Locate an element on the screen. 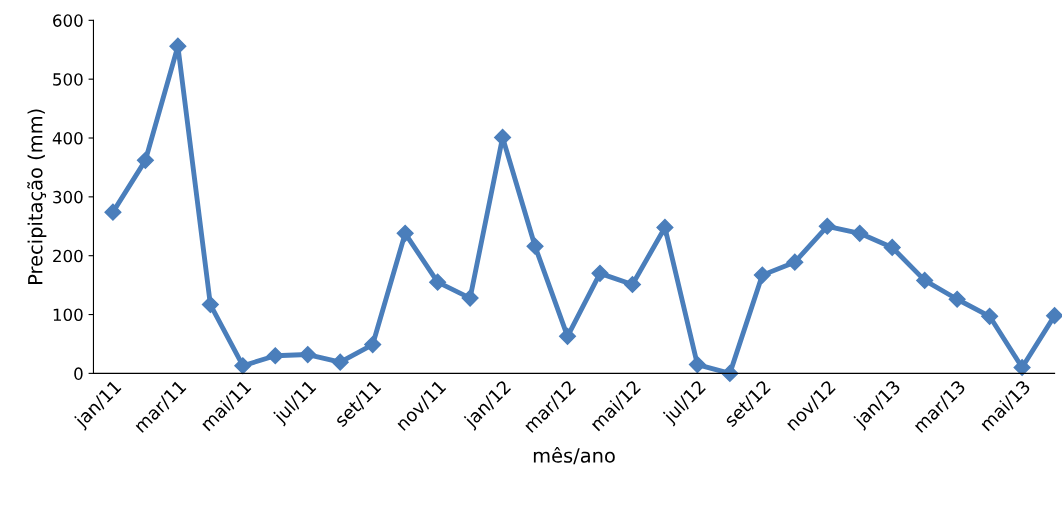  y-tick-label: 200 is located at coordinates (68, 256).